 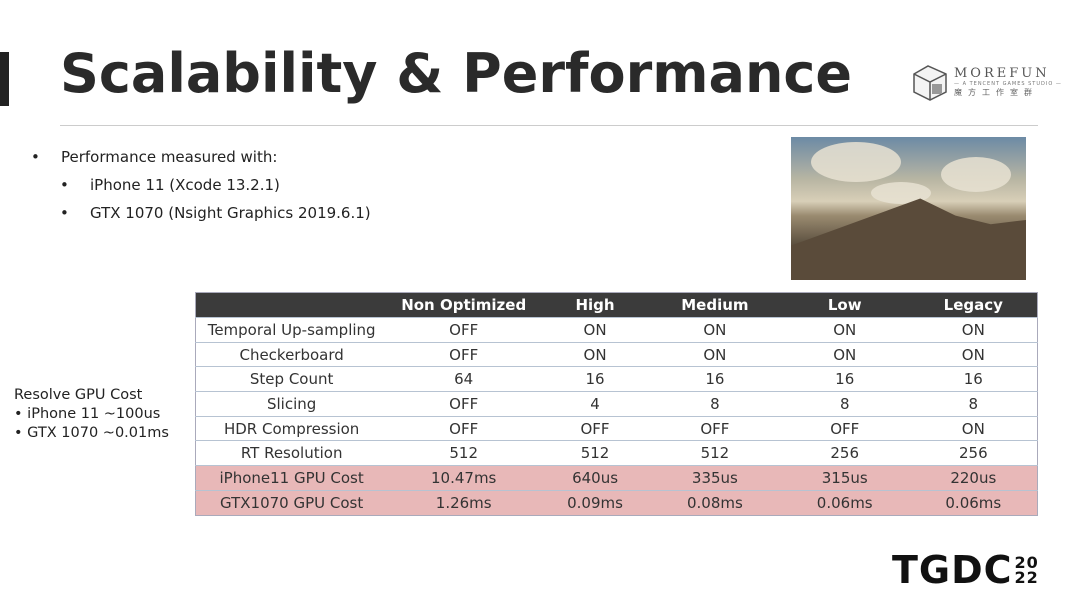 I want to click on bullet-main: Performance measured with:, so click(x=154, y=162).